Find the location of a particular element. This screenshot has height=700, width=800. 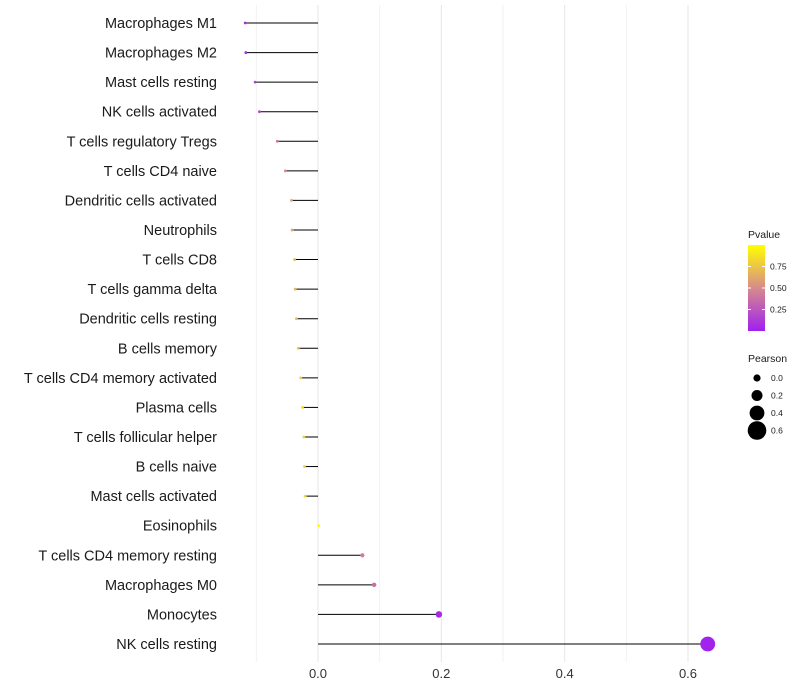

x-axis-ticks: 0.0 0.2 0.4 0.6 is located at coordinates (503, 673).